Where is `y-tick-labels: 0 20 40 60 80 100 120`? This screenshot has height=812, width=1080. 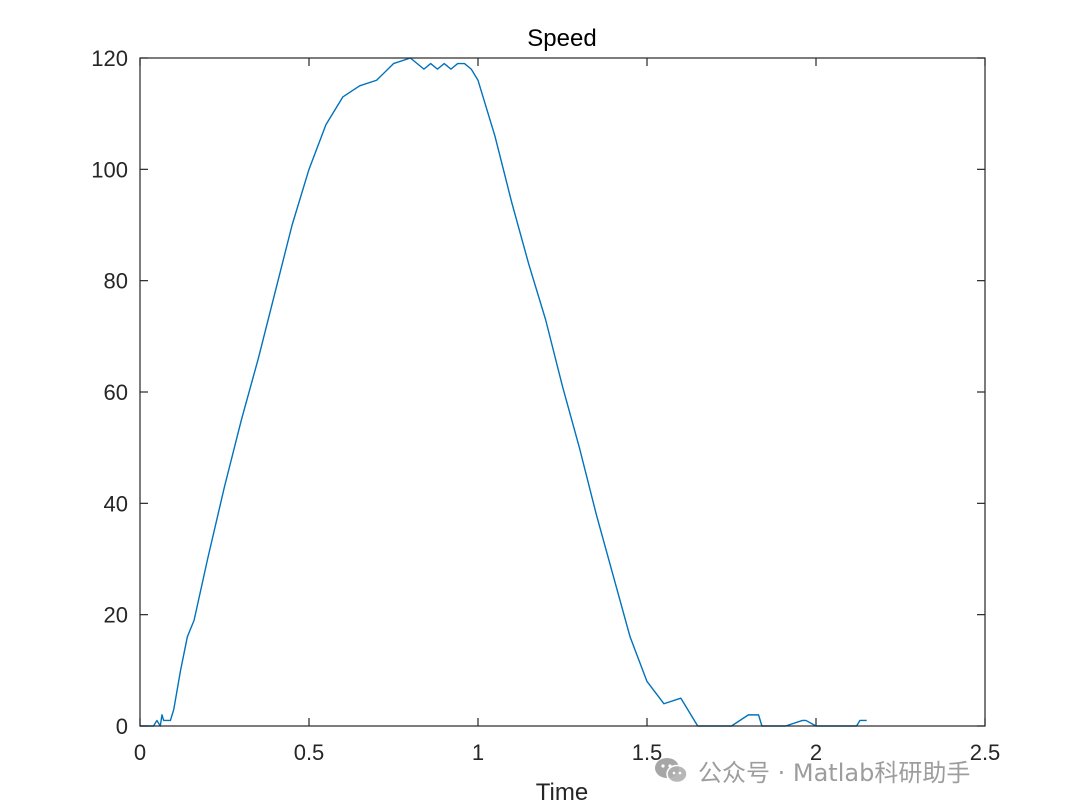
y-tick-labels: 0 20 40 60 80 100 120 is located at coordinates (109, 392).